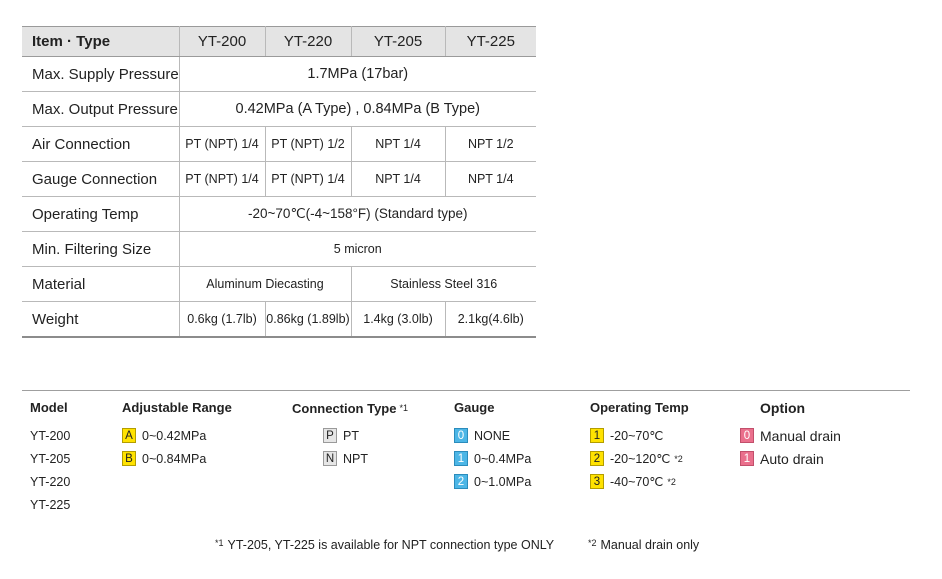 The image size is (942, 579). I want to click on model-column: Model YT-200 YT-205 YT-220 YT-225, so click(50, 458).